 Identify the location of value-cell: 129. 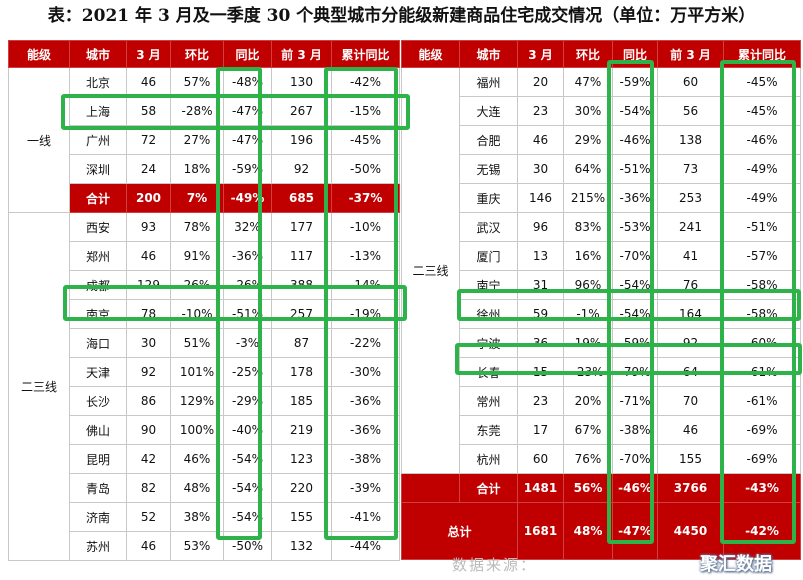
(148, 285).